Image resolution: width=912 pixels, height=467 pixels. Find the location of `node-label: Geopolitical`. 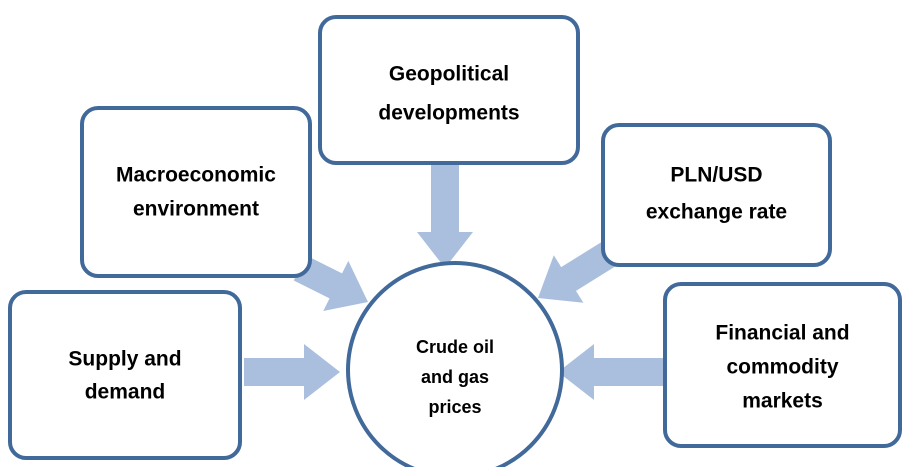

node-label: Geopolitical is located at coordinates (449, 74).